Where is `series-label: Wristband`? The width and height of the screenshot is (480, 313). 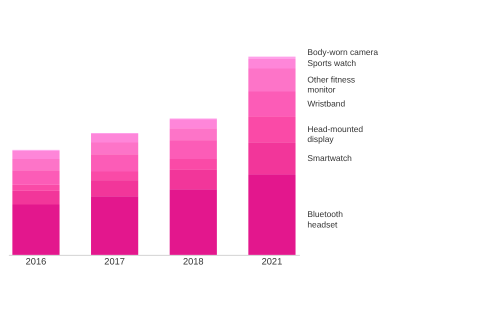 series-label: Wristband is located at coordinates (326, 103).